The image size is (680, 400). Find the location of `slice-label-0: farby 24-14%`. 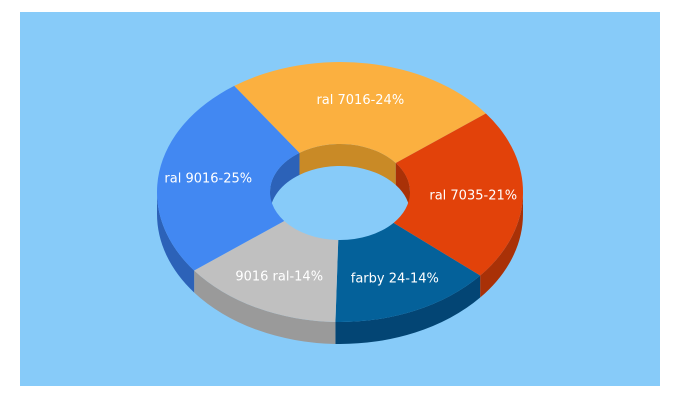

slice-label-0: farby 24-14% is located at coordinates (395, 279).